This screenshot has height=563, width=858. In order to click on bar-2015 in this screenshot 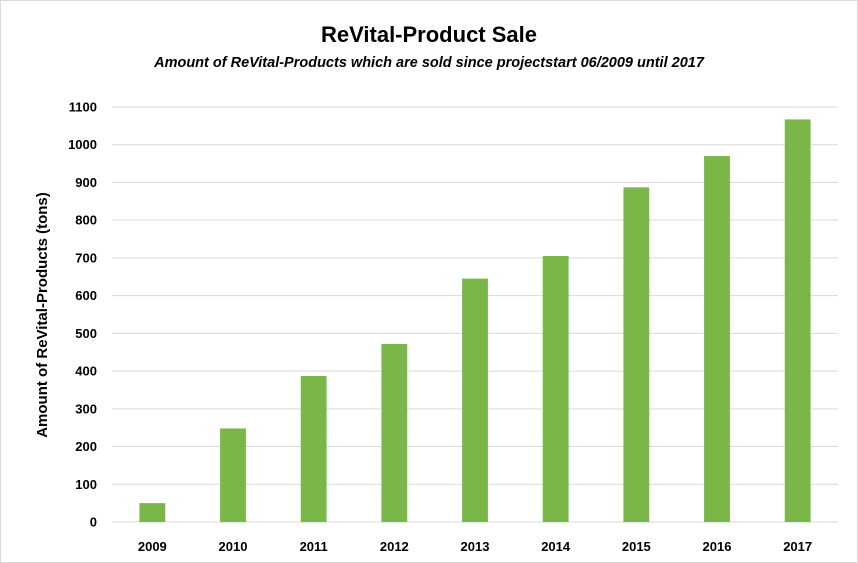, I will do `click(636, 355)`.